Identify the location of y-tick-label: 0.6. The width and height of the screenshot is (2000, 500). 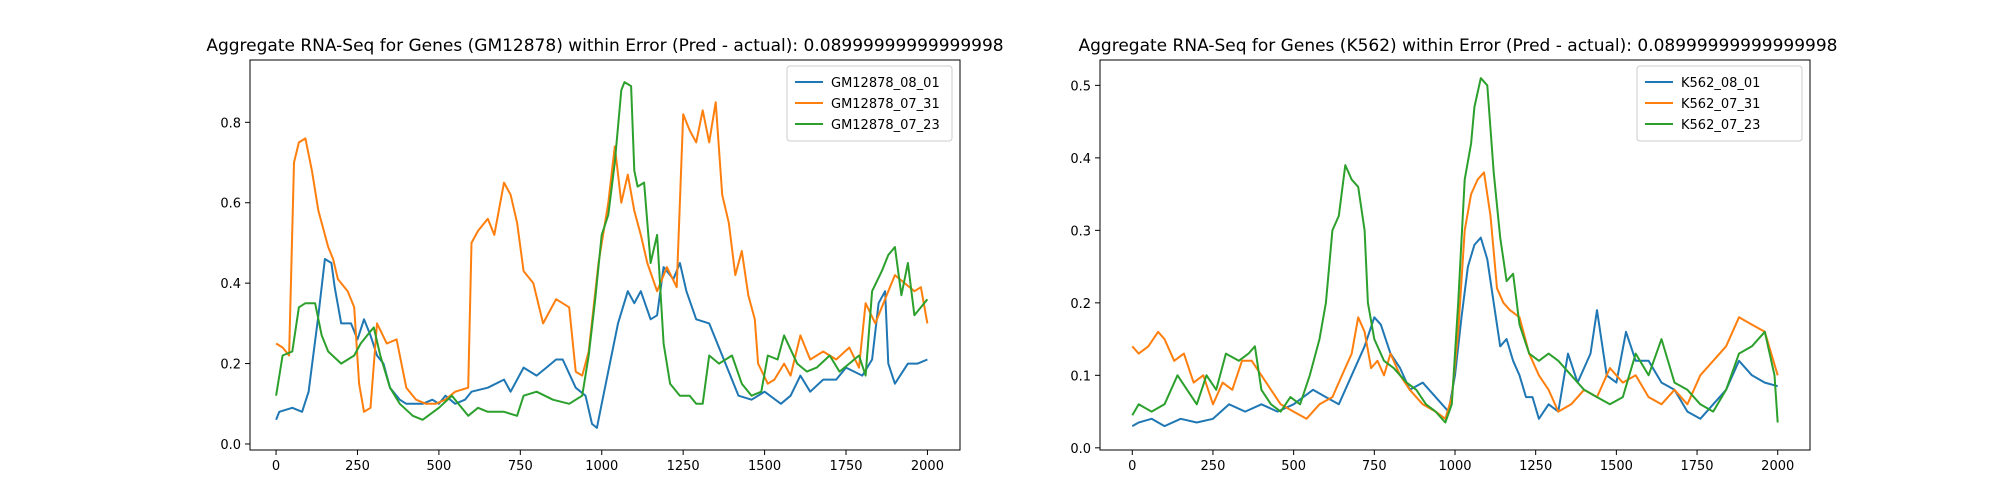
(230, 204).